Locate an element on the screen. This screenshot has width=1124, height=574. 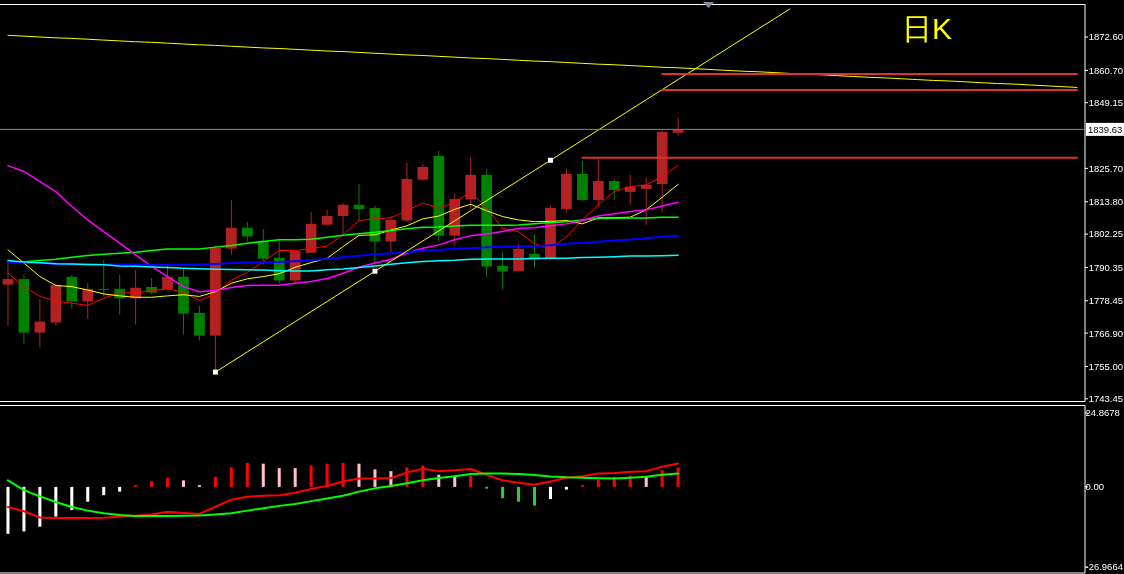
y-tick-label: 1755.00 is located at coordinates (1105, 366).